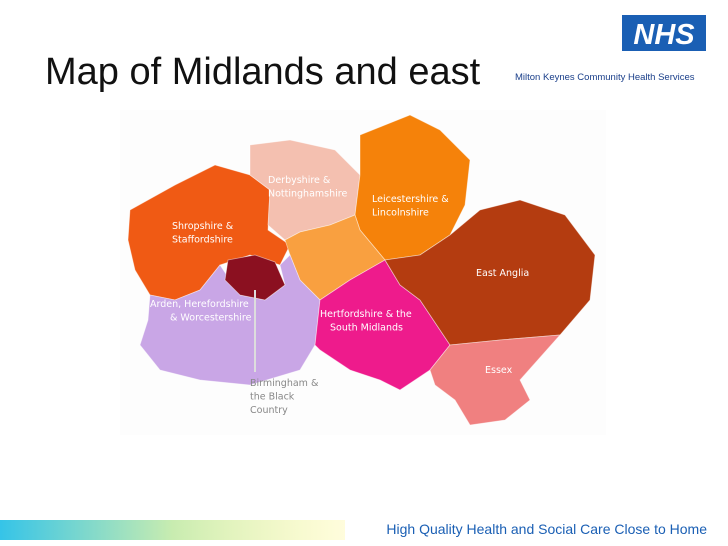 The height and width of the screenshot is (546, 728). Describe the element at coordinates (299, 180) in the screenshot. I see `region-label: Derbyshire &` at that location.